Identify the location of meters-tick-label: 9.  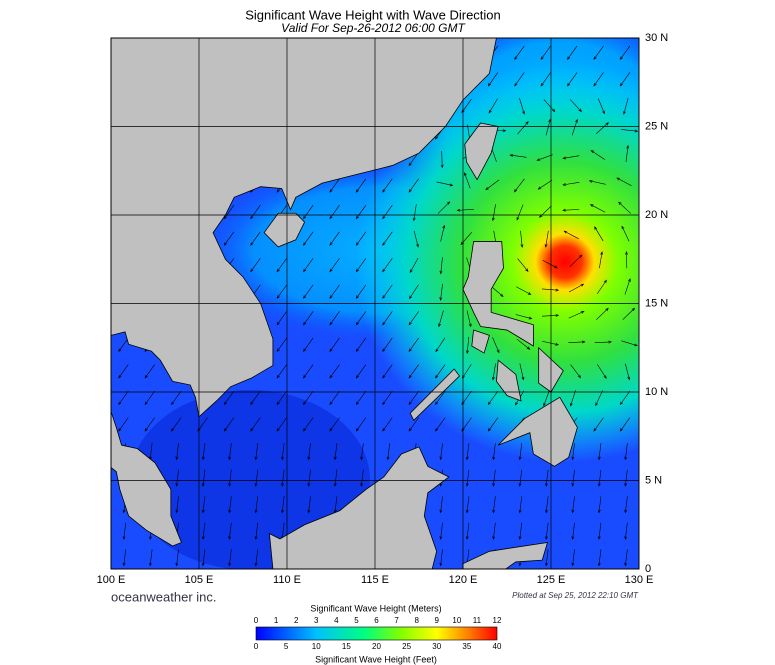
(437, 620).